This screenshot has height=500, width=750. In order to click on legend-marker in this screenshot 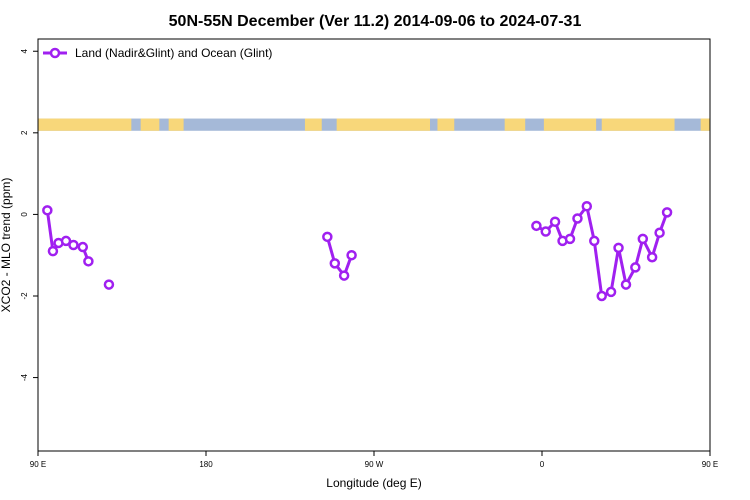, I will do `click(55, 53)`.